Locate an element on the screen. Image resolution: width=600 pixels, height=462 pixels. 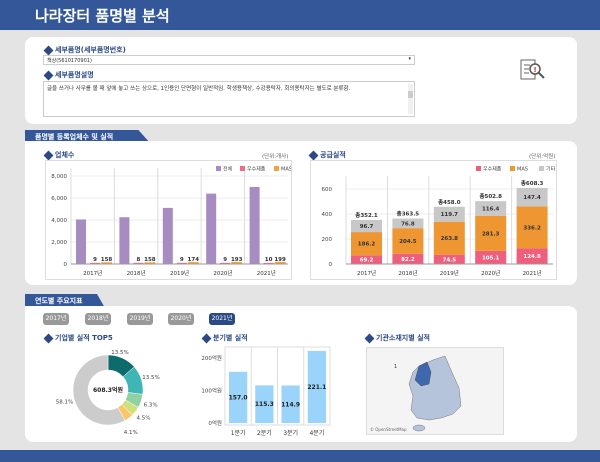
x-tick-label: 1분기 is located at coordinates (238, 433).